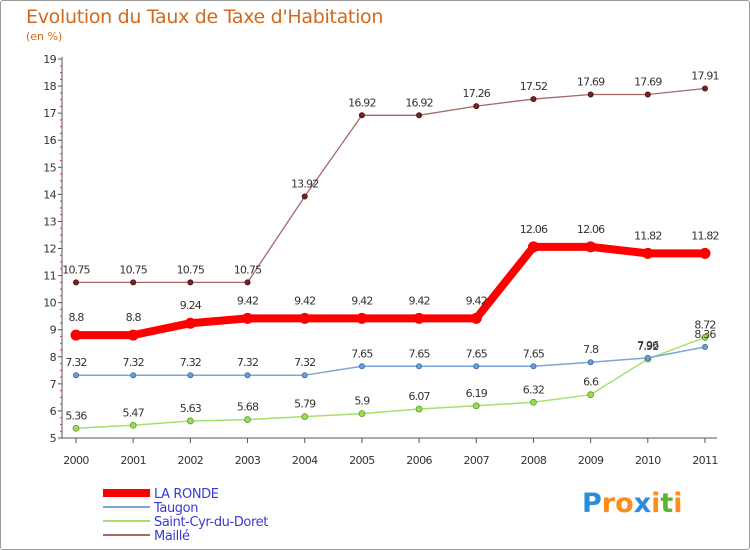  I want to click on logo-letter: t, so click(667, 503).